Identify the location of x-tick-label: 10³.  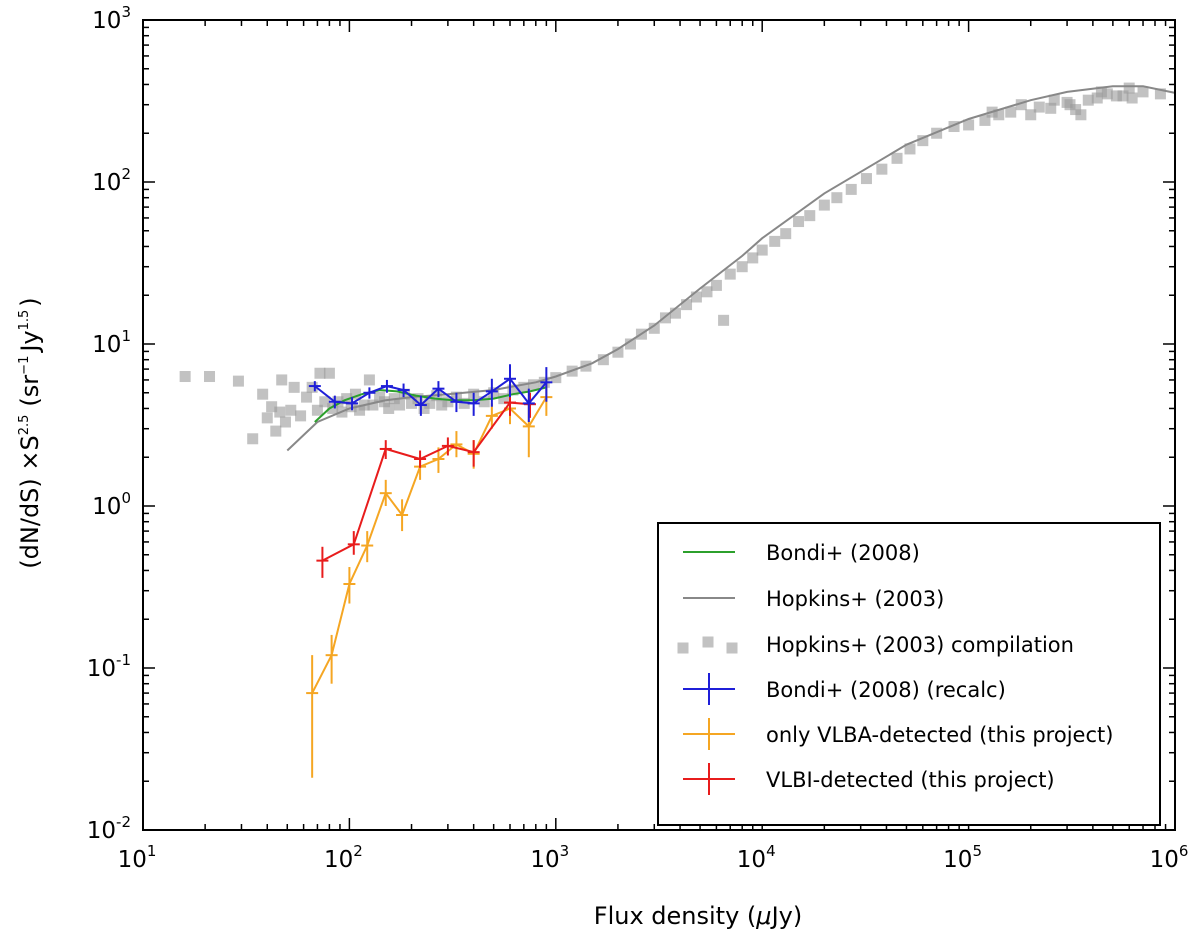
(549, 857).